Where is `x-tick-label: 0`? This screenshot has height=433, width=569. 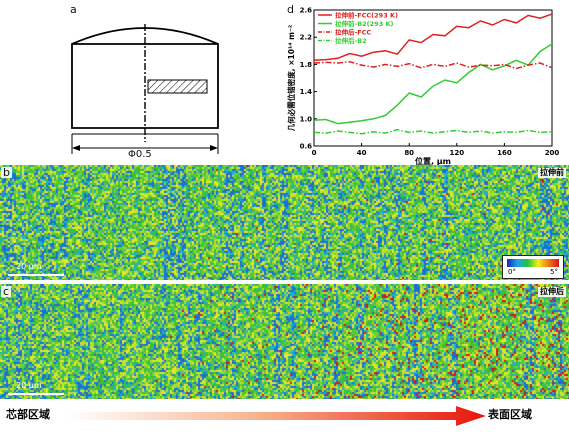
x-tick-label: 0 is located at coordinates (314, 153).